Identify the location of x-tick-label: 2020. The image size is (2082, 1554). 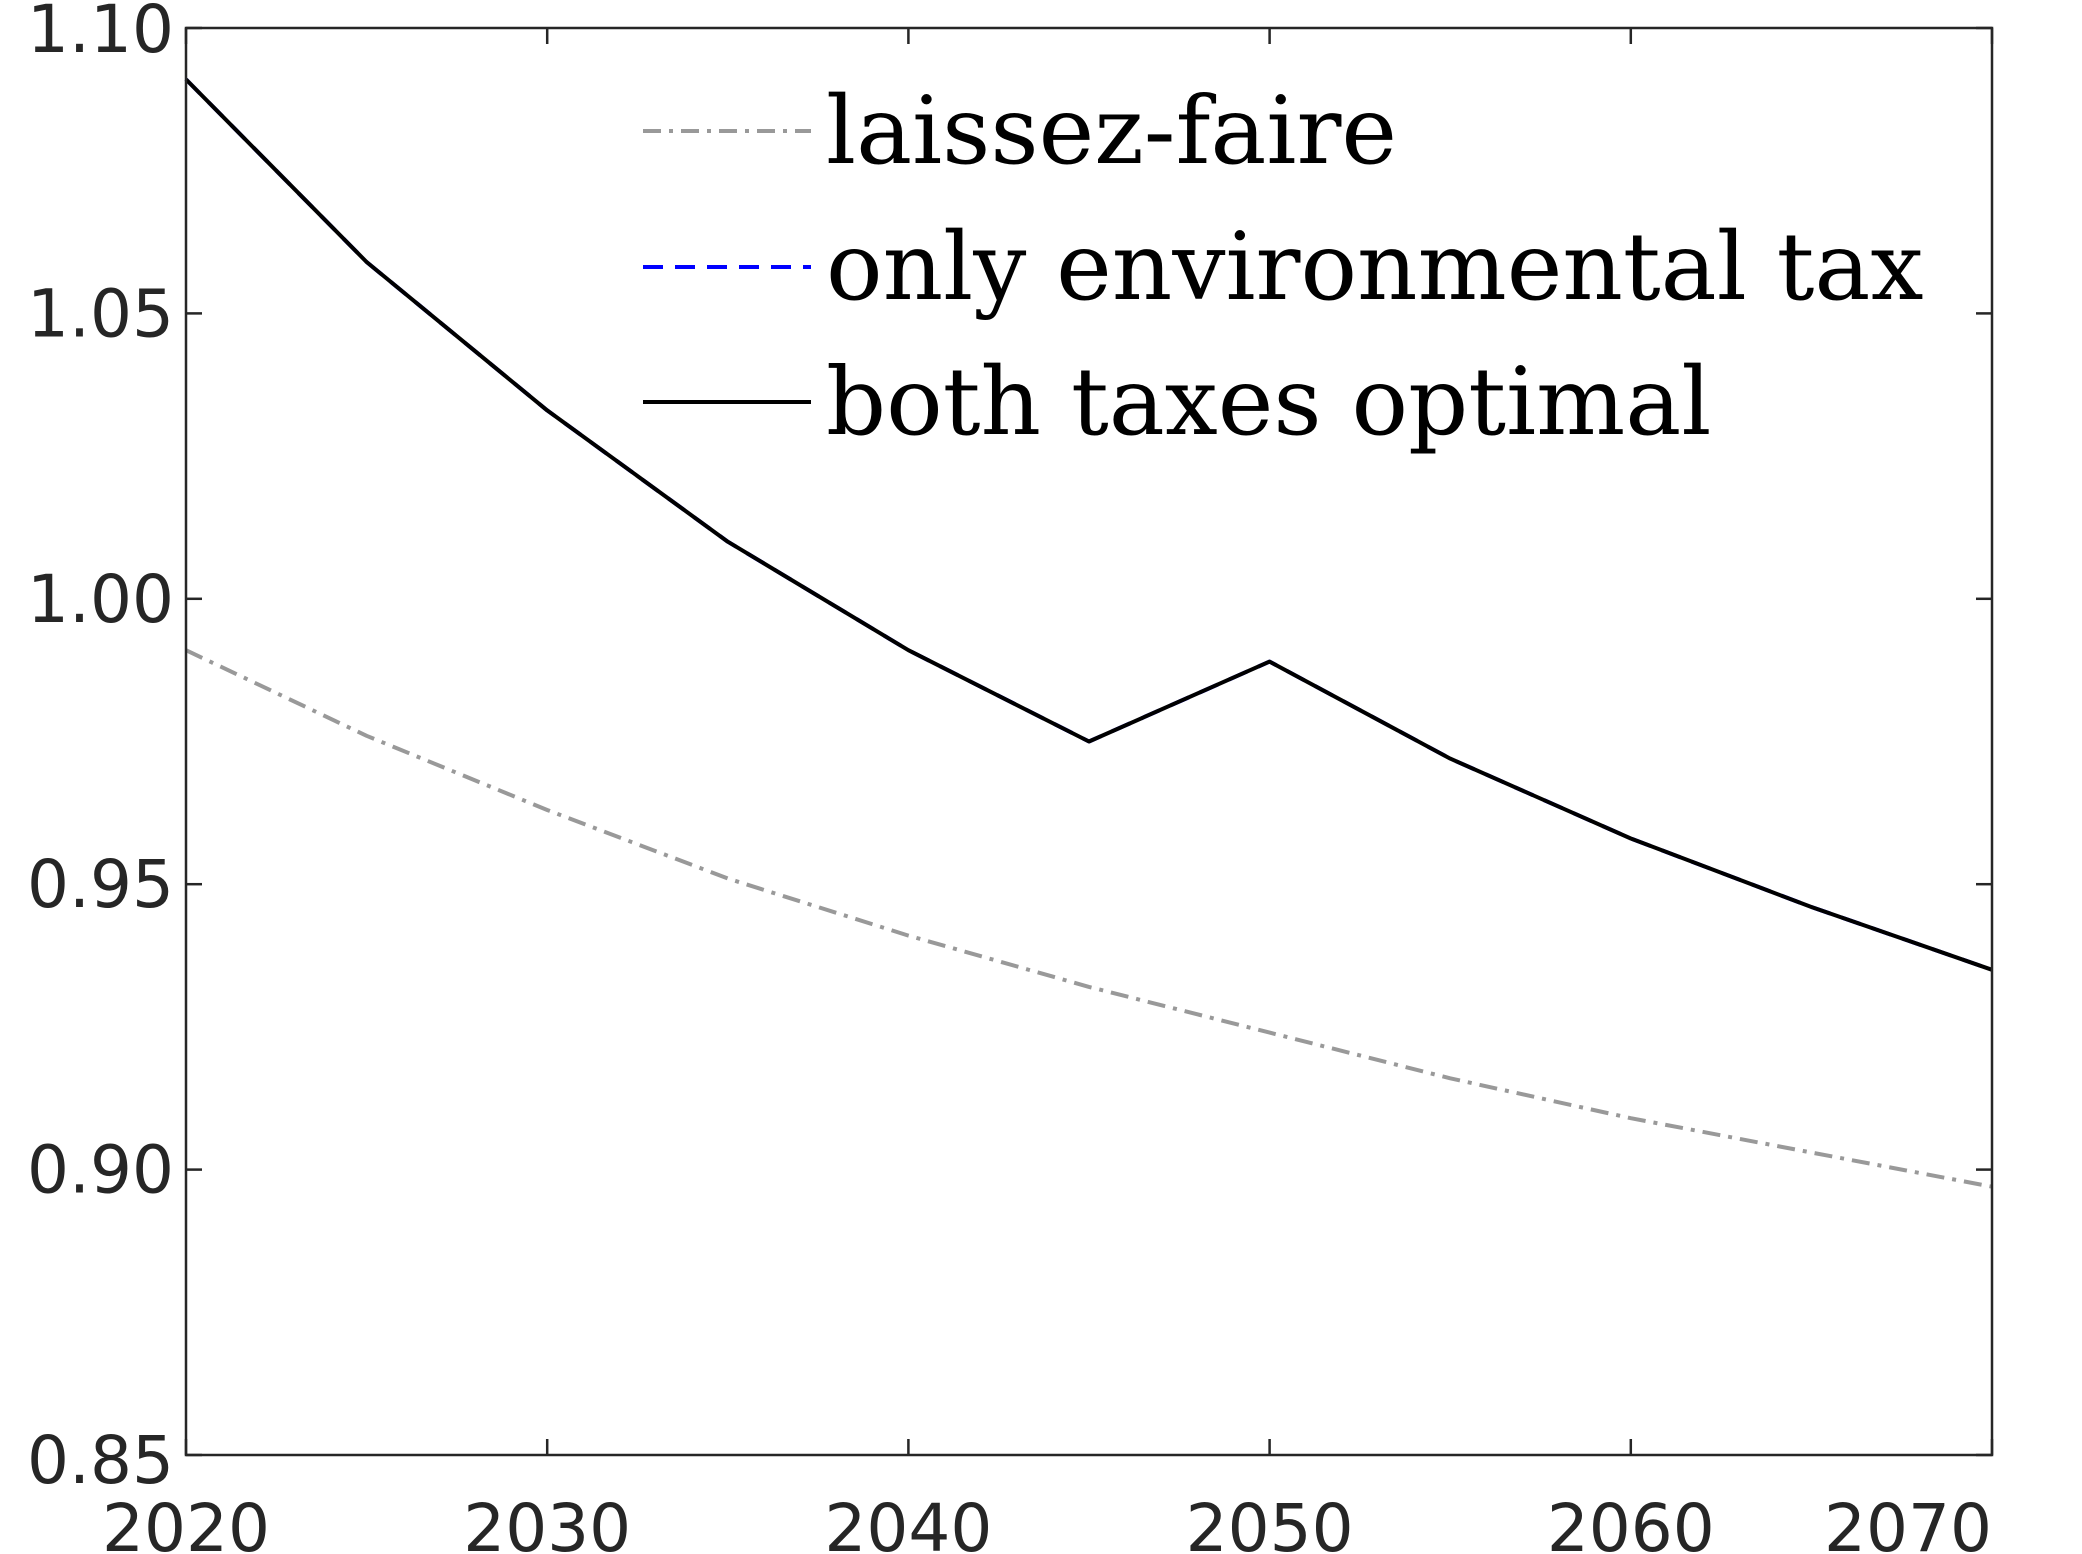
(186, 1522).